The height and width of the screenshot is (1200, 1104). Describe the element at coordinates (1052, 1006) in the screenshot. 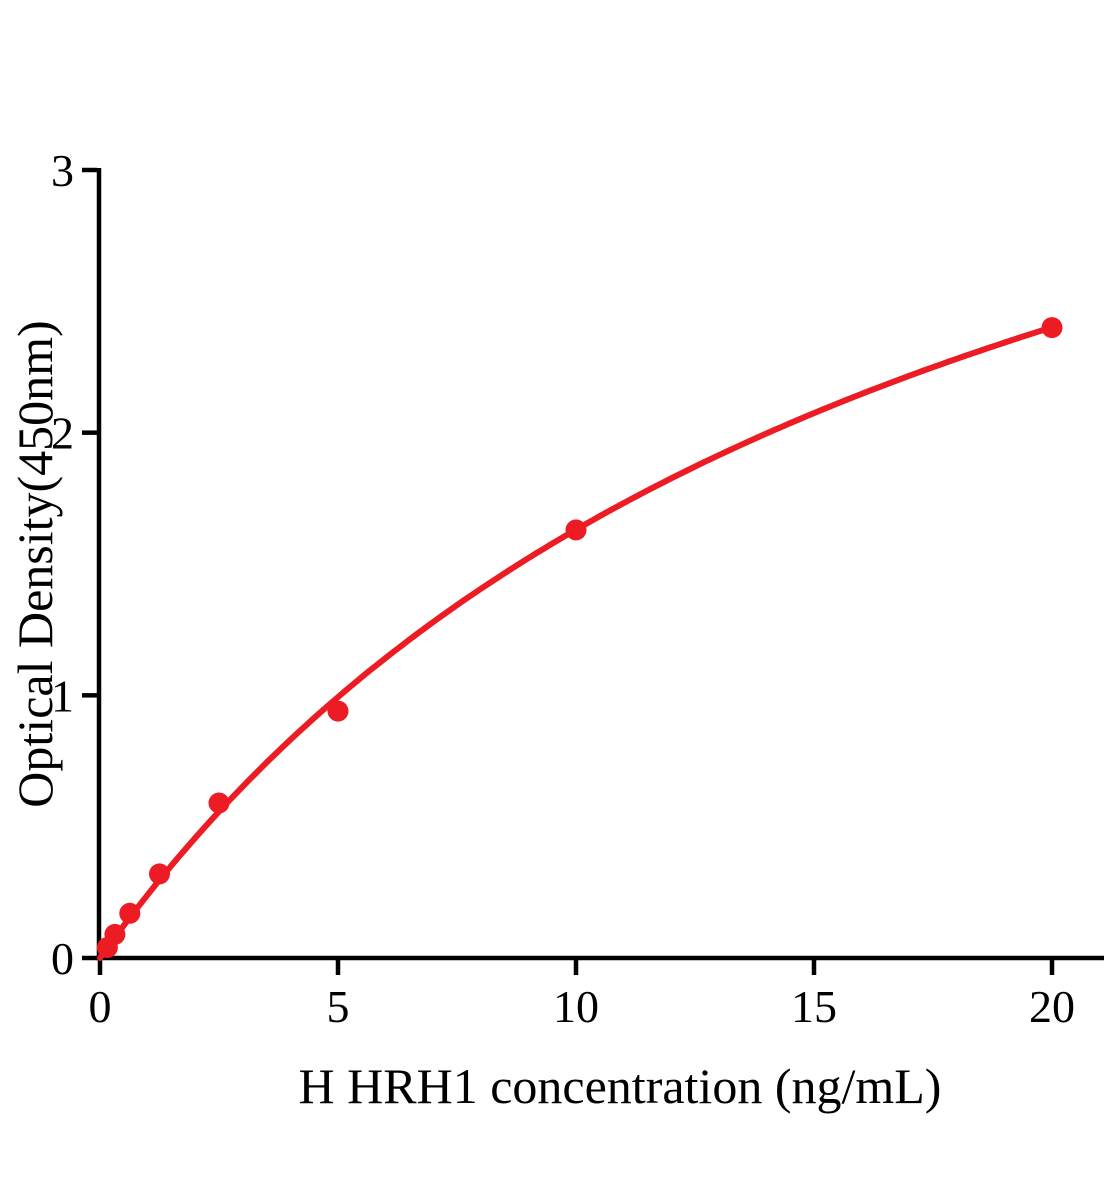

I see `x-tick-label: 20` at that location.